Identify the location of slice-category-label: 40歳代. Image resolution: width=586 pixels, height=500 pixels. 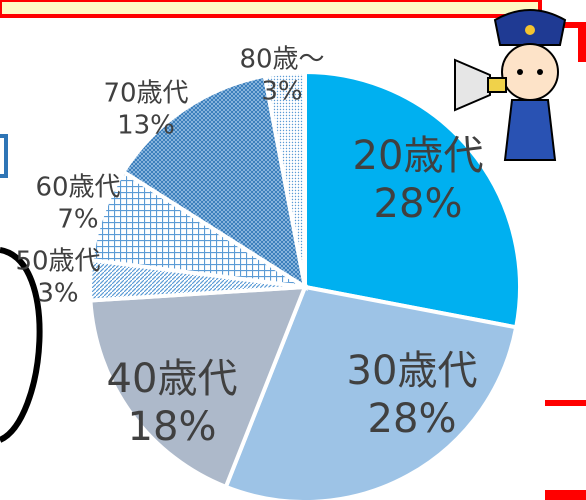
(172, 379).